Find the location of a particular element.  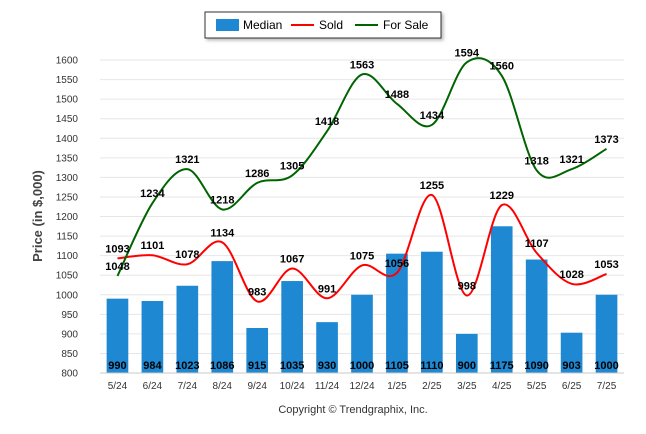

median-bar-label-3-25: 900 is located at coordinates (467, 366).